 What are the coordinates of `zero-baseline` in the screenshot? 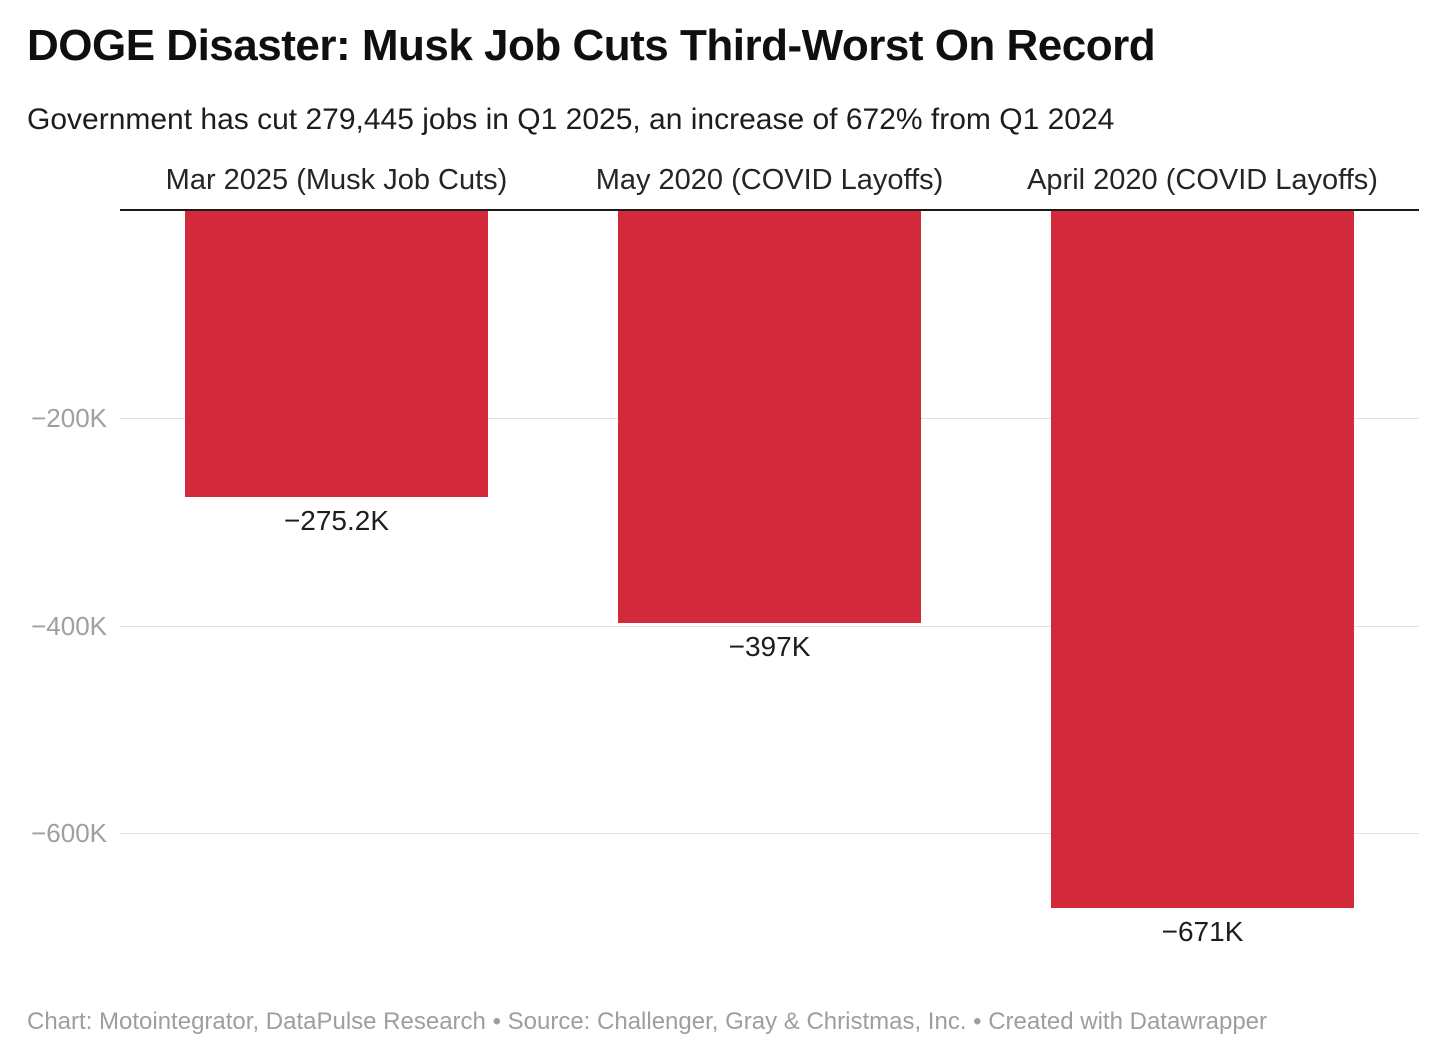 It's located at (769, 210).